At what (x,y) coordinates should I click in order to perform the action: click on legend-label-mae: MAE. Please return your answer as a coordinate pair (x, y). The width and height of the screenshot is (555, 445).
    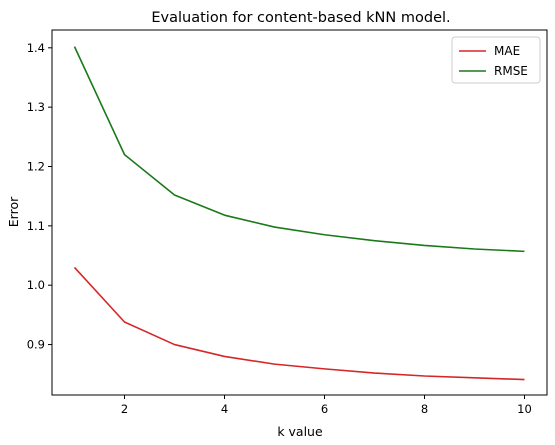
    Looking at the image, I should click on (507, 51).